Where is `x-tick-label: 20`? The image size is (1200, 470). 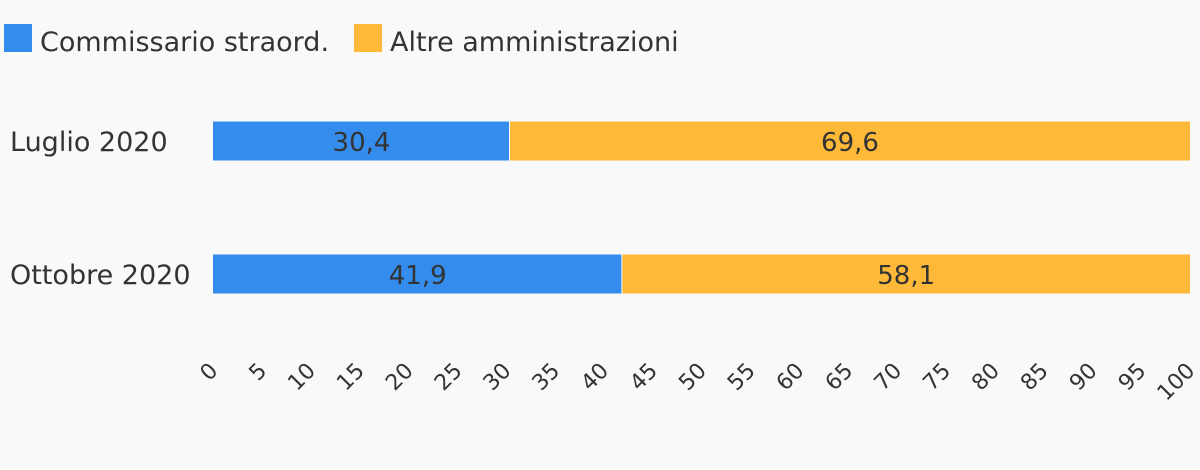
x-tick-label: 20 is located at coordinates (399, 377).